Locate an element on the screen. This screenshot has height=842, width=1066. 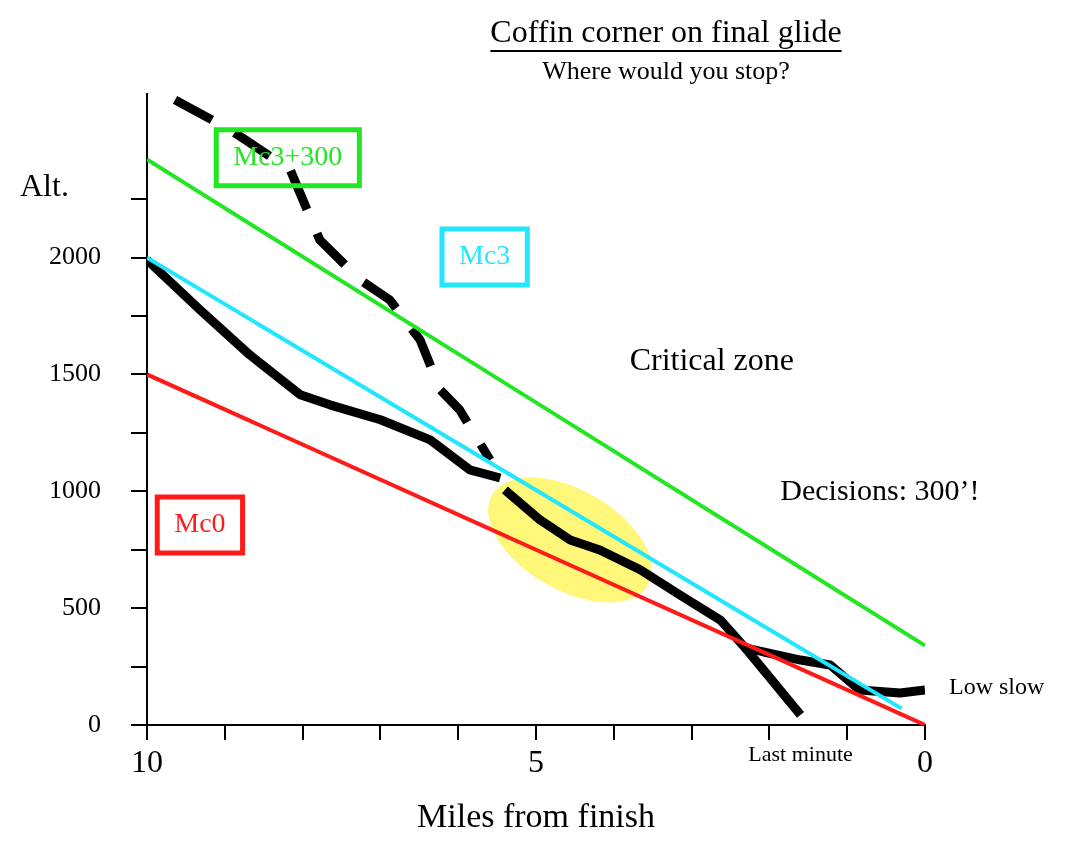
chart-subtitle: Where would you stop? is located at coordinates (666, 70).